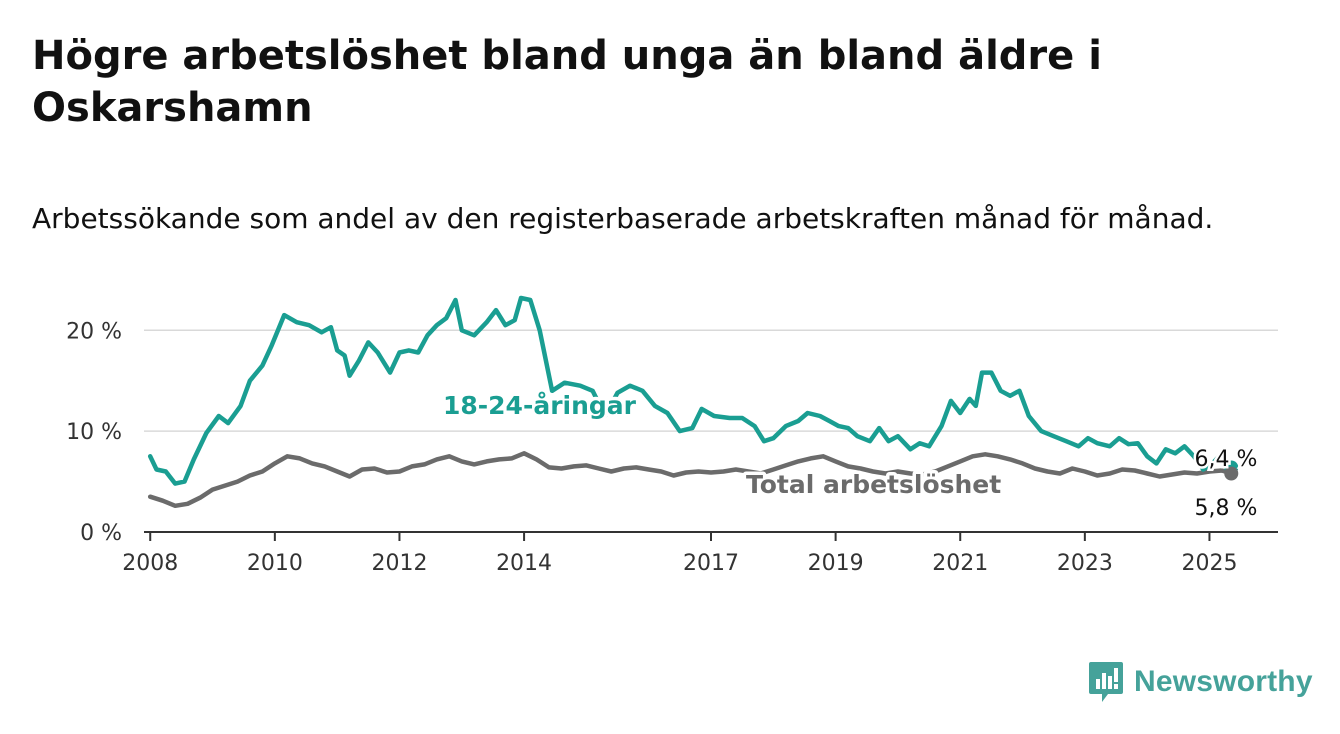 The height and width of the screenshot is (734, 1340). What do you see at coordinates (690, 480) in the screenshot?
I see `series-line-total` at bounding box center [690, 480].